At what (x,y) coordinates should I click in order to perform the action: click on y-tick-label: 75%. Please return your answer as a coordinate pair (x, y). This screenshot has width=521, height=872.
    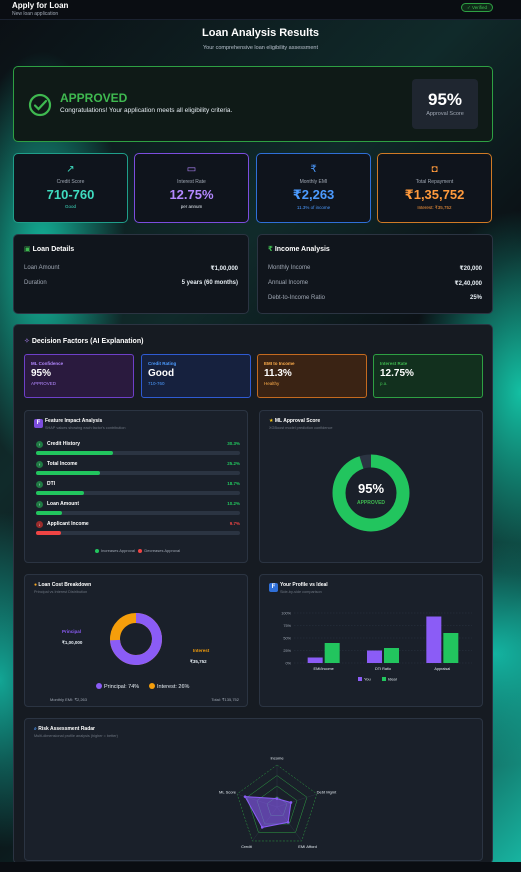
    Looking at the image, I should click on (287, 626).